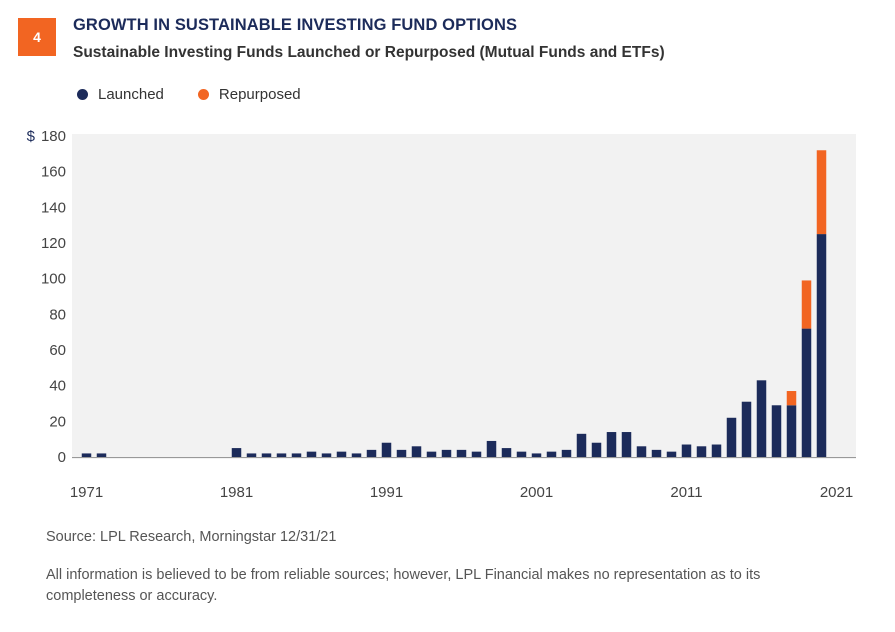 The height and width of the screenshot is (632, 895). I want to click on y-tick-label: 140, so click(53, 207).